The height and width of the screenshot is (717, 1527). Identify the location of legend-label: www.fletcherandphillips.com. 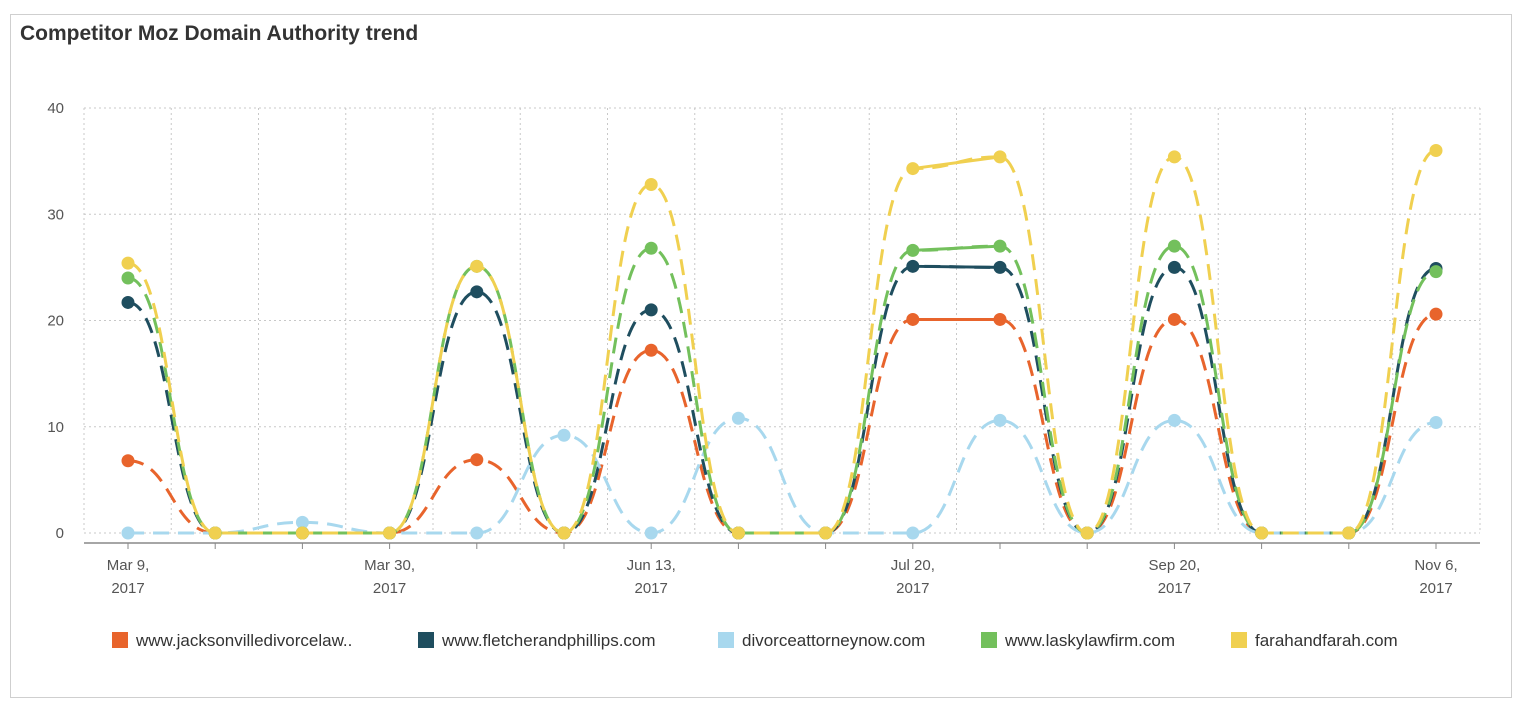
(548, 640).